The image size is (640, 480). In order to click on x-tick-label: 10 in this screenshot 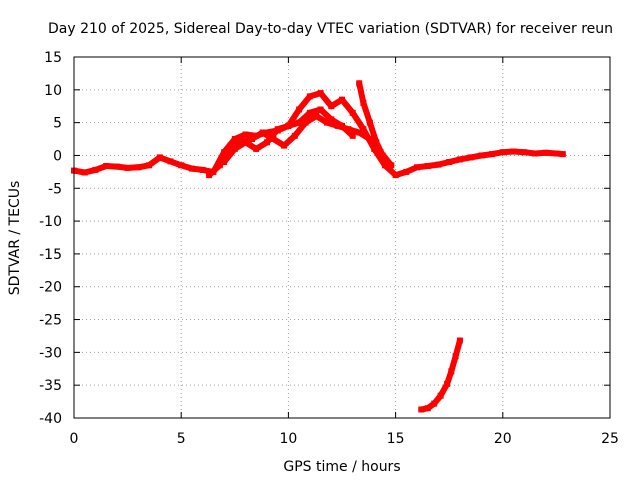, I will do `click(288, 439)`.